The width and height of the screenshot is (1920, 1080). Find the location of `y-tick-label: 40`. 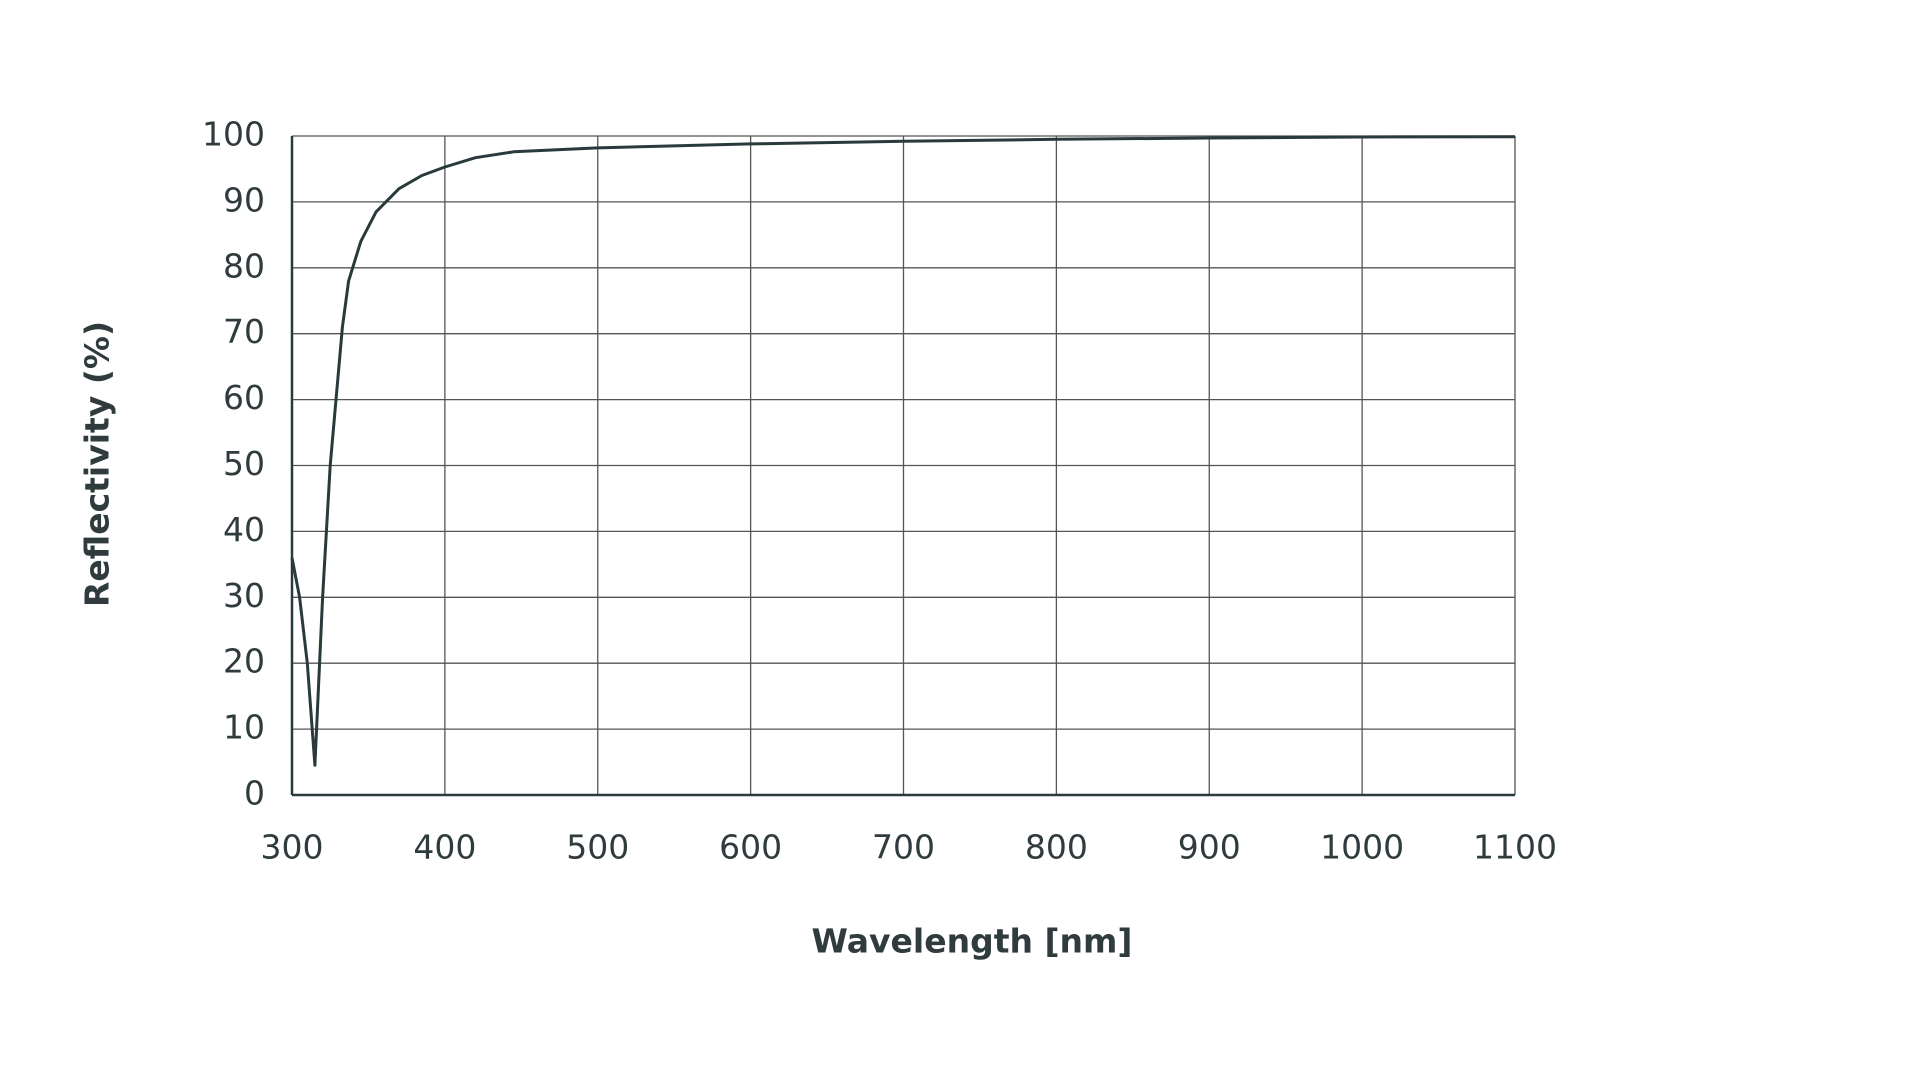

y-tick-label: 40 is located at coordinates (244, 529).